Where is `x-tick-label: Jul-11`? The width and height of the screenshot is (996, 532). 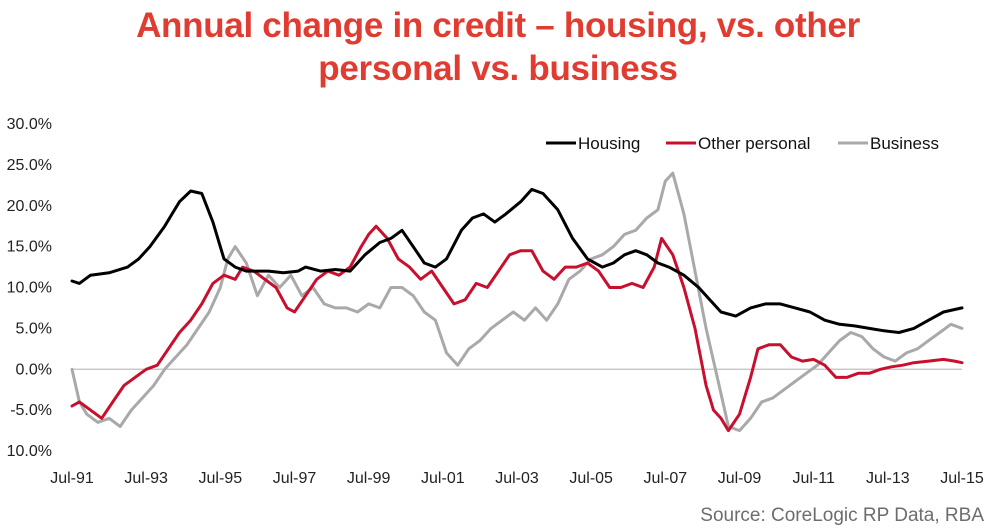
x-tick-label: Jul-11 is located at coordinates (813, 478).